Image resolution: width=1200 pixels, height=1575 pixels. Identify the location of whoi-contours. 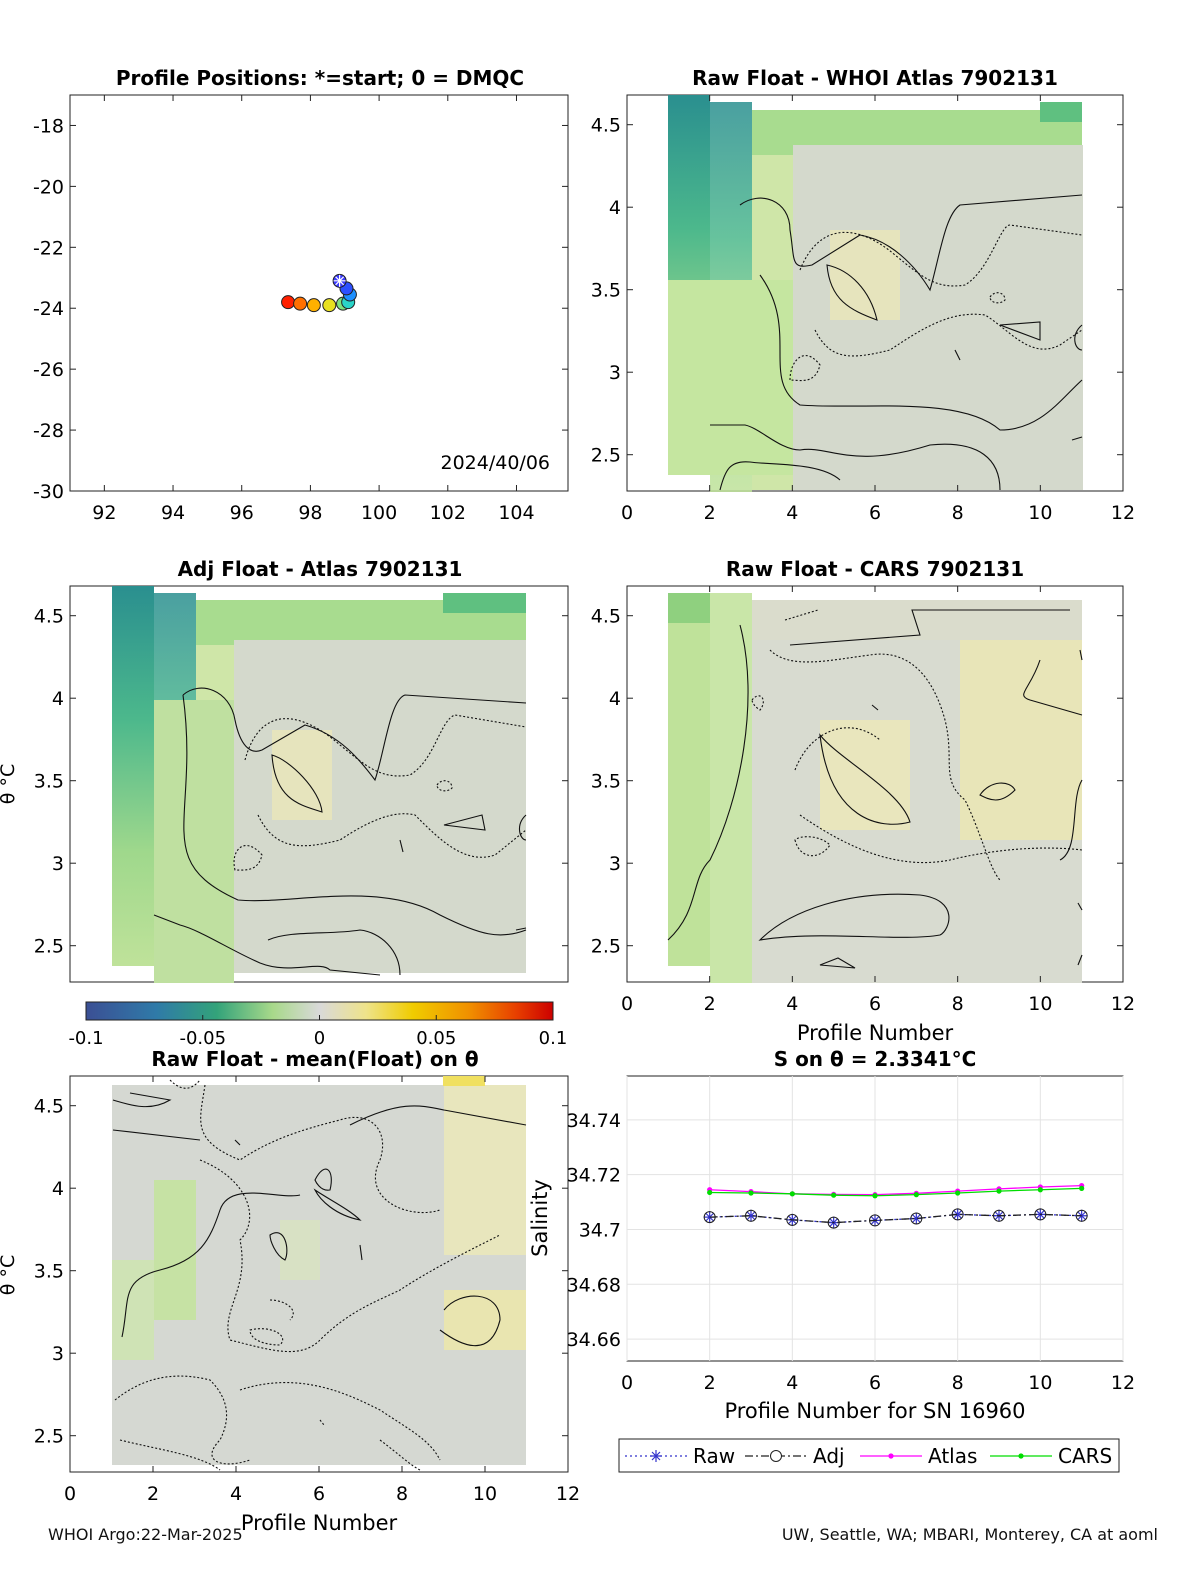
(896, 342).